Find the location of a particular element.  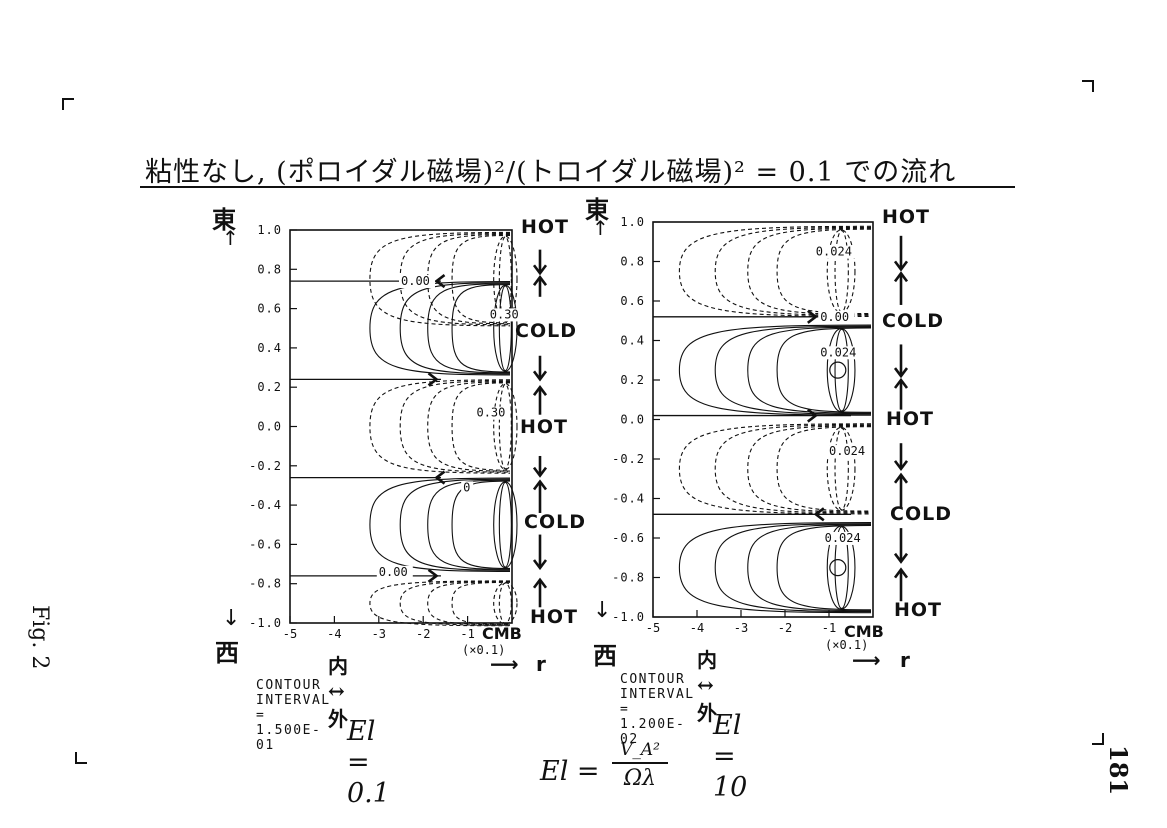

formula-bar is located at coordinates (640, 763).